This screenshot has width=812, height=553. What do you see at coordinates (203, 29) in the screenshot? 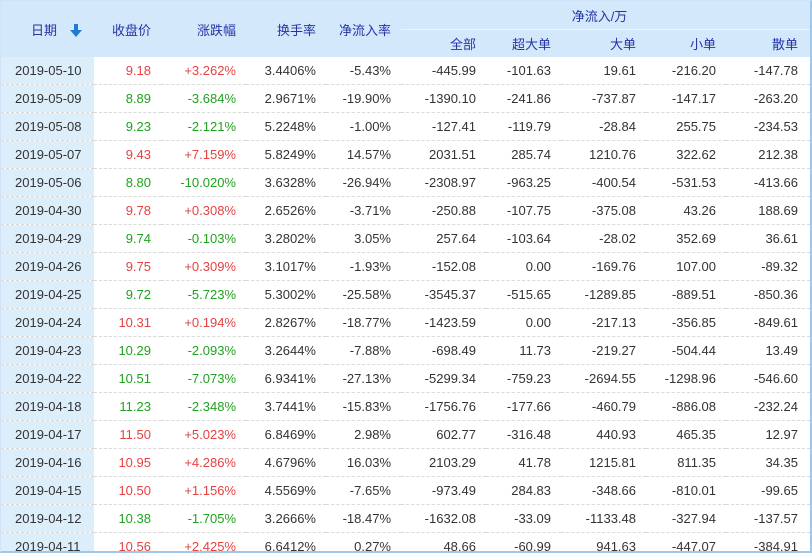
I see `column-header-change: 涨跌幅` at bounding box center [203, 29].